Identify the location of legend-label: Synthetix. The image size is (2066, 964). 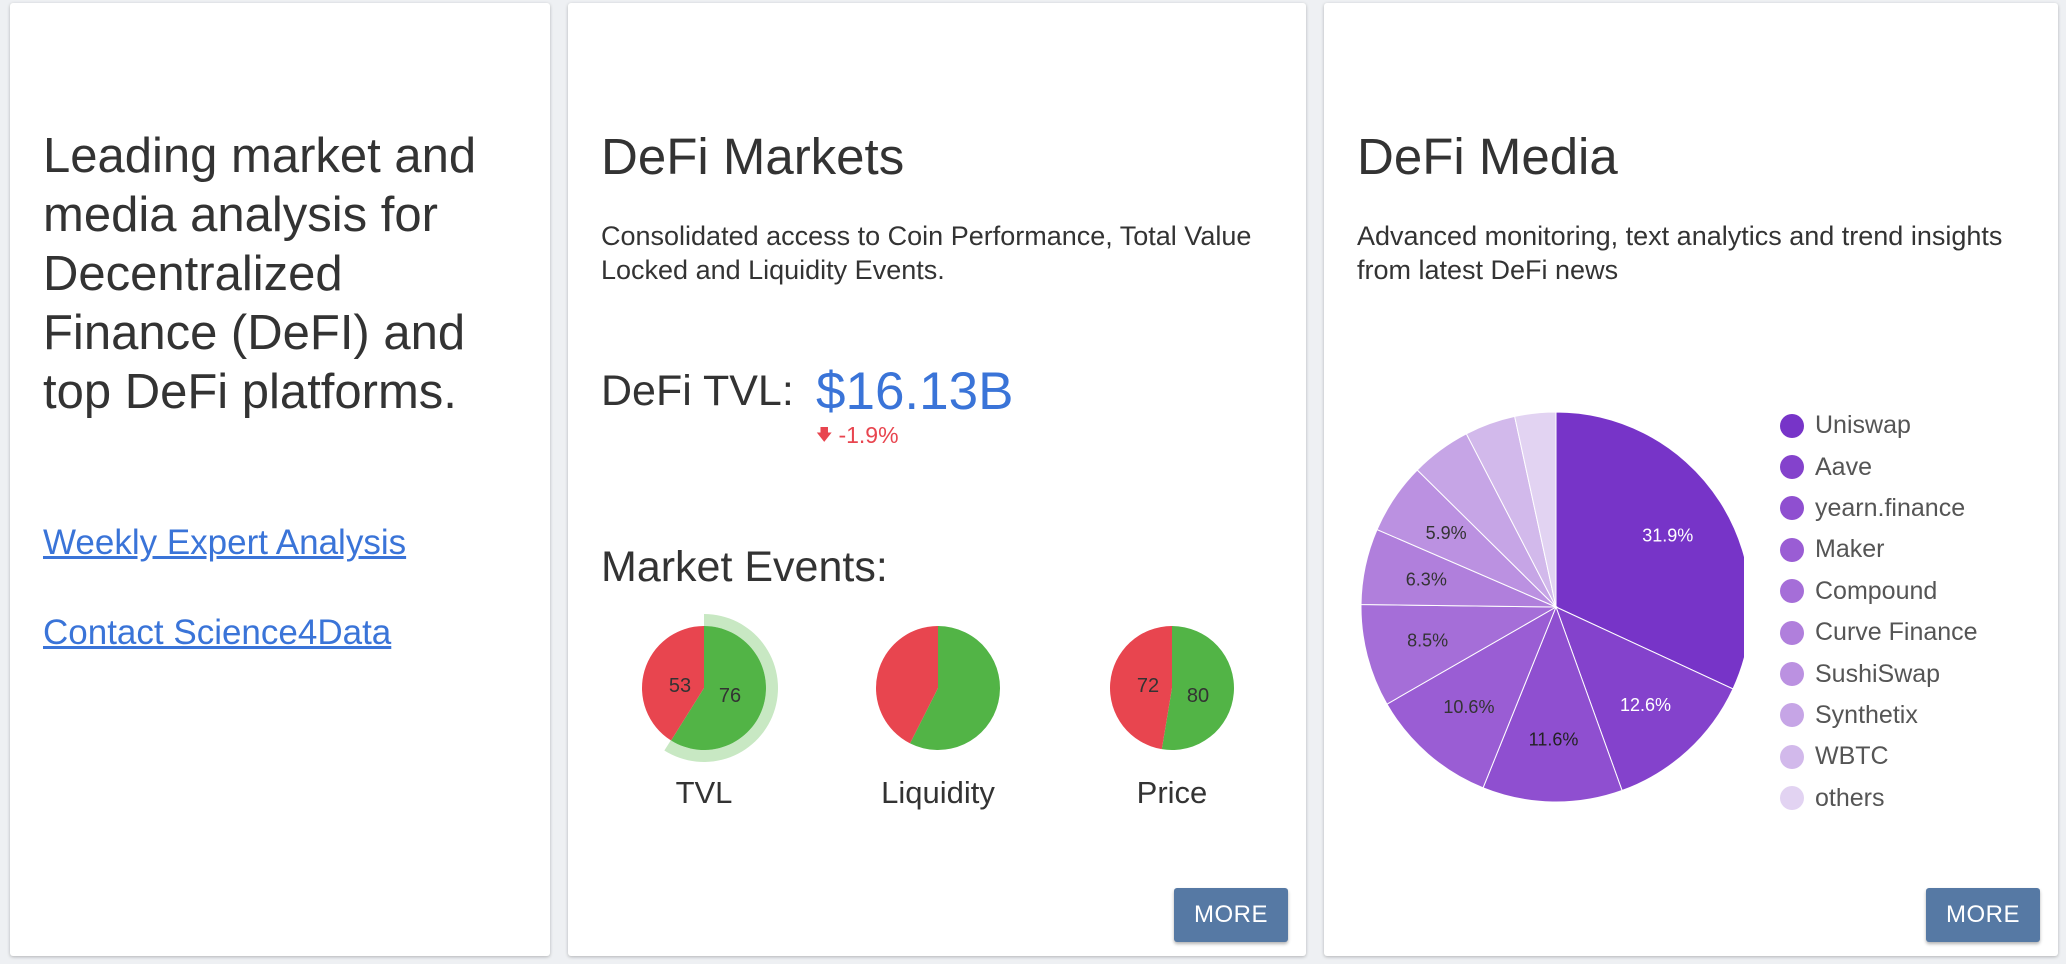
(1866, 714).